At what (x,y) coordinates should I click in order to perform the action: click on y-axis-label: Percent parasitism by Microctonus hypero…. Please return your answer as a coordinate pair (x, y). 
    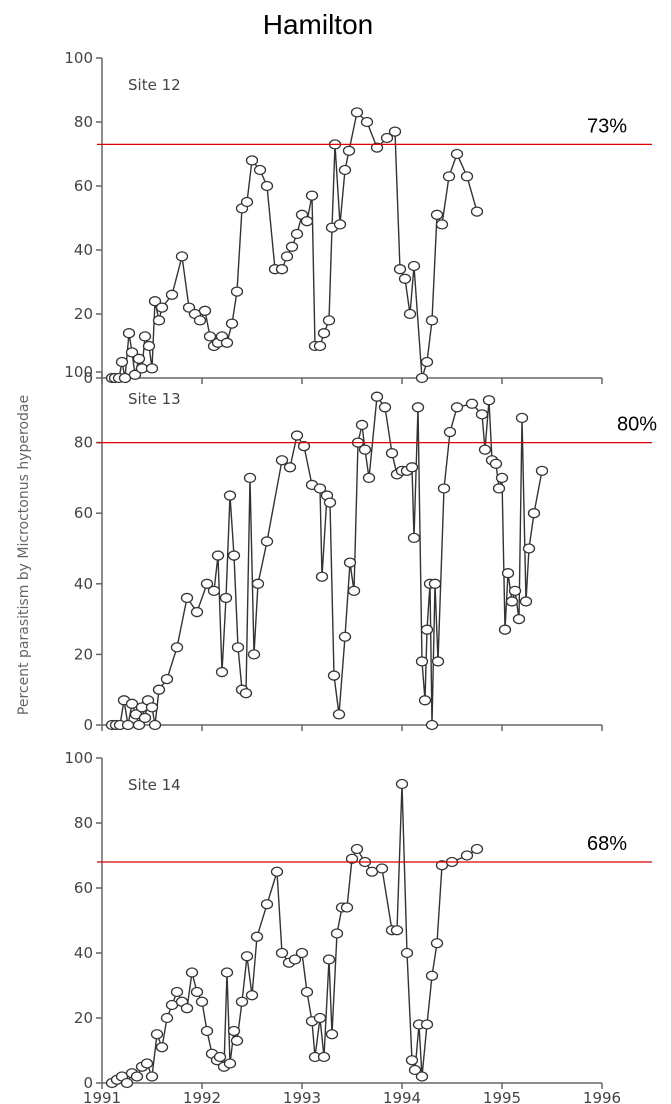
    Looking at the image, I should click on (24, 555).